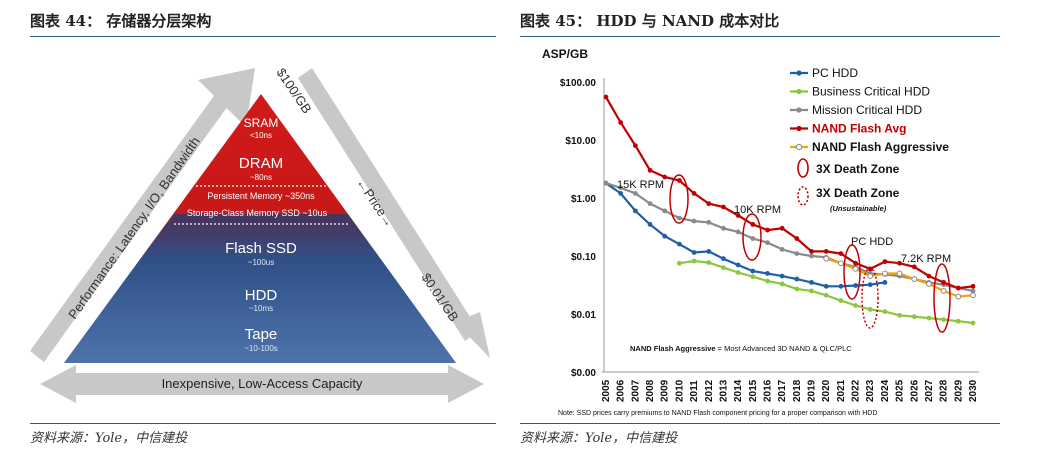  Describe the element at coordinates (709, 390) in the screenshot. I see `x-tick-label: 2012` at that location.